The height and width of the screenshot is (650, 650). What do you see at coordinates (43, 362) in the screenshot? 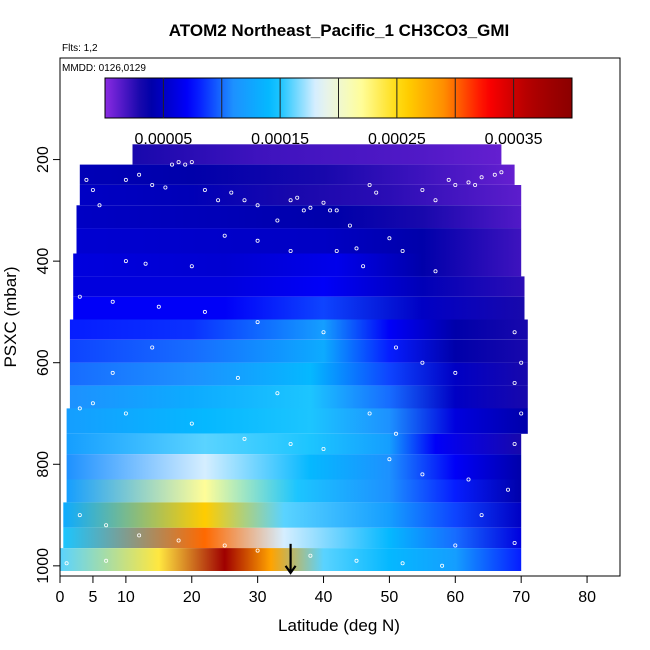
I see `y-tick-label: 600` at bounding box center [43, 362].